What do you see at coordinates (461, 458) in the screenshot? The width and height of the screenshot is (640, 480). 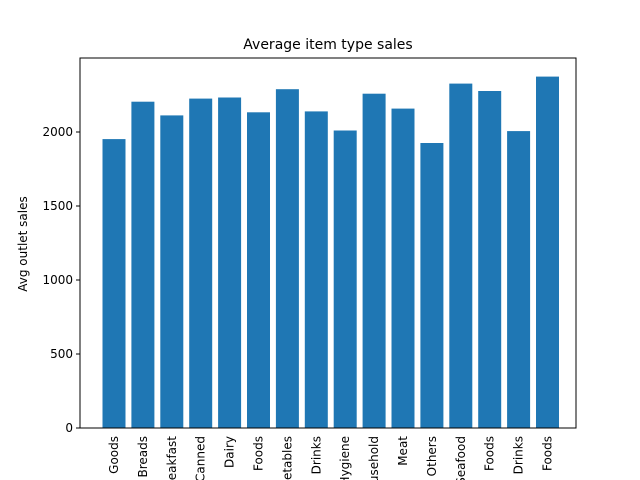 I see `x-tick-label: Seafood` at bounding box center [461, 458].